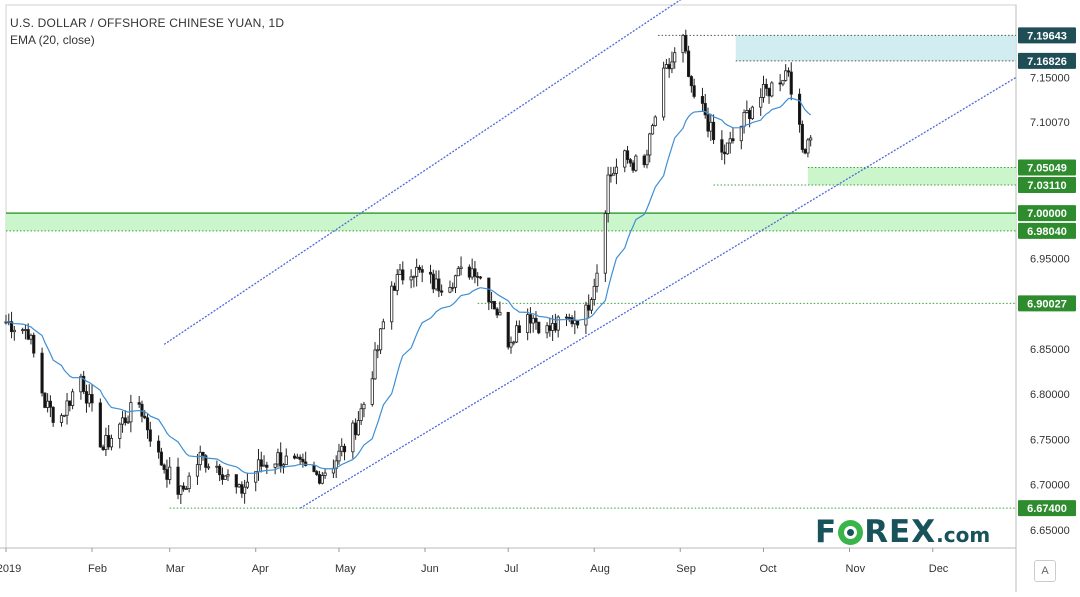 The image size is (1080, 597). I want to click on auto-scale-button: A, so click(1045, 571).